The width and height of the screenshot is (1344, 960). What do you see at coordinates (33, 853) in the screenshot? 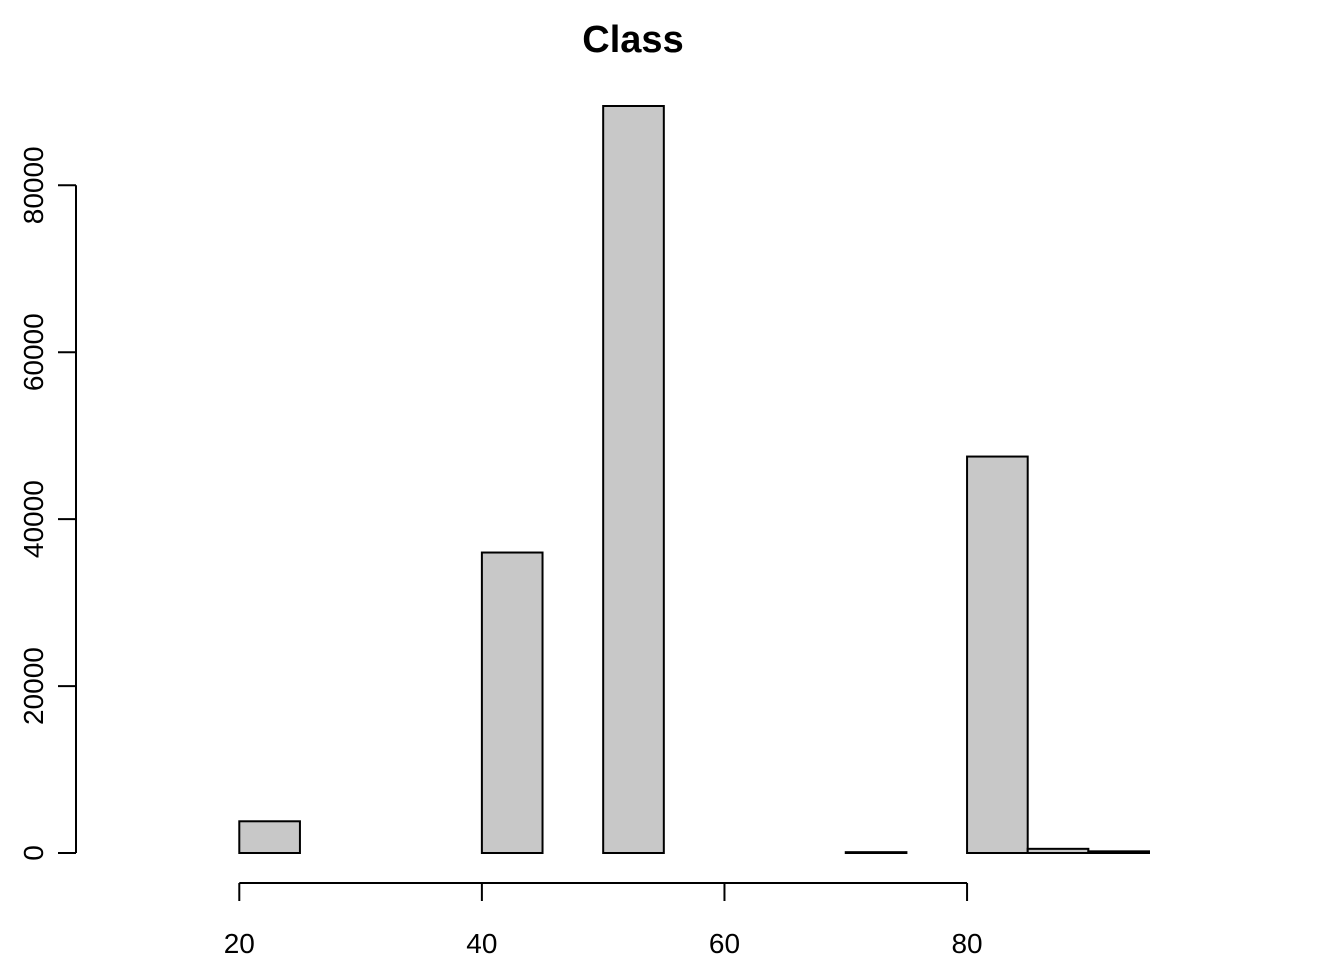
I see `y-tick-label: 0` at bounding box center [33, 853].